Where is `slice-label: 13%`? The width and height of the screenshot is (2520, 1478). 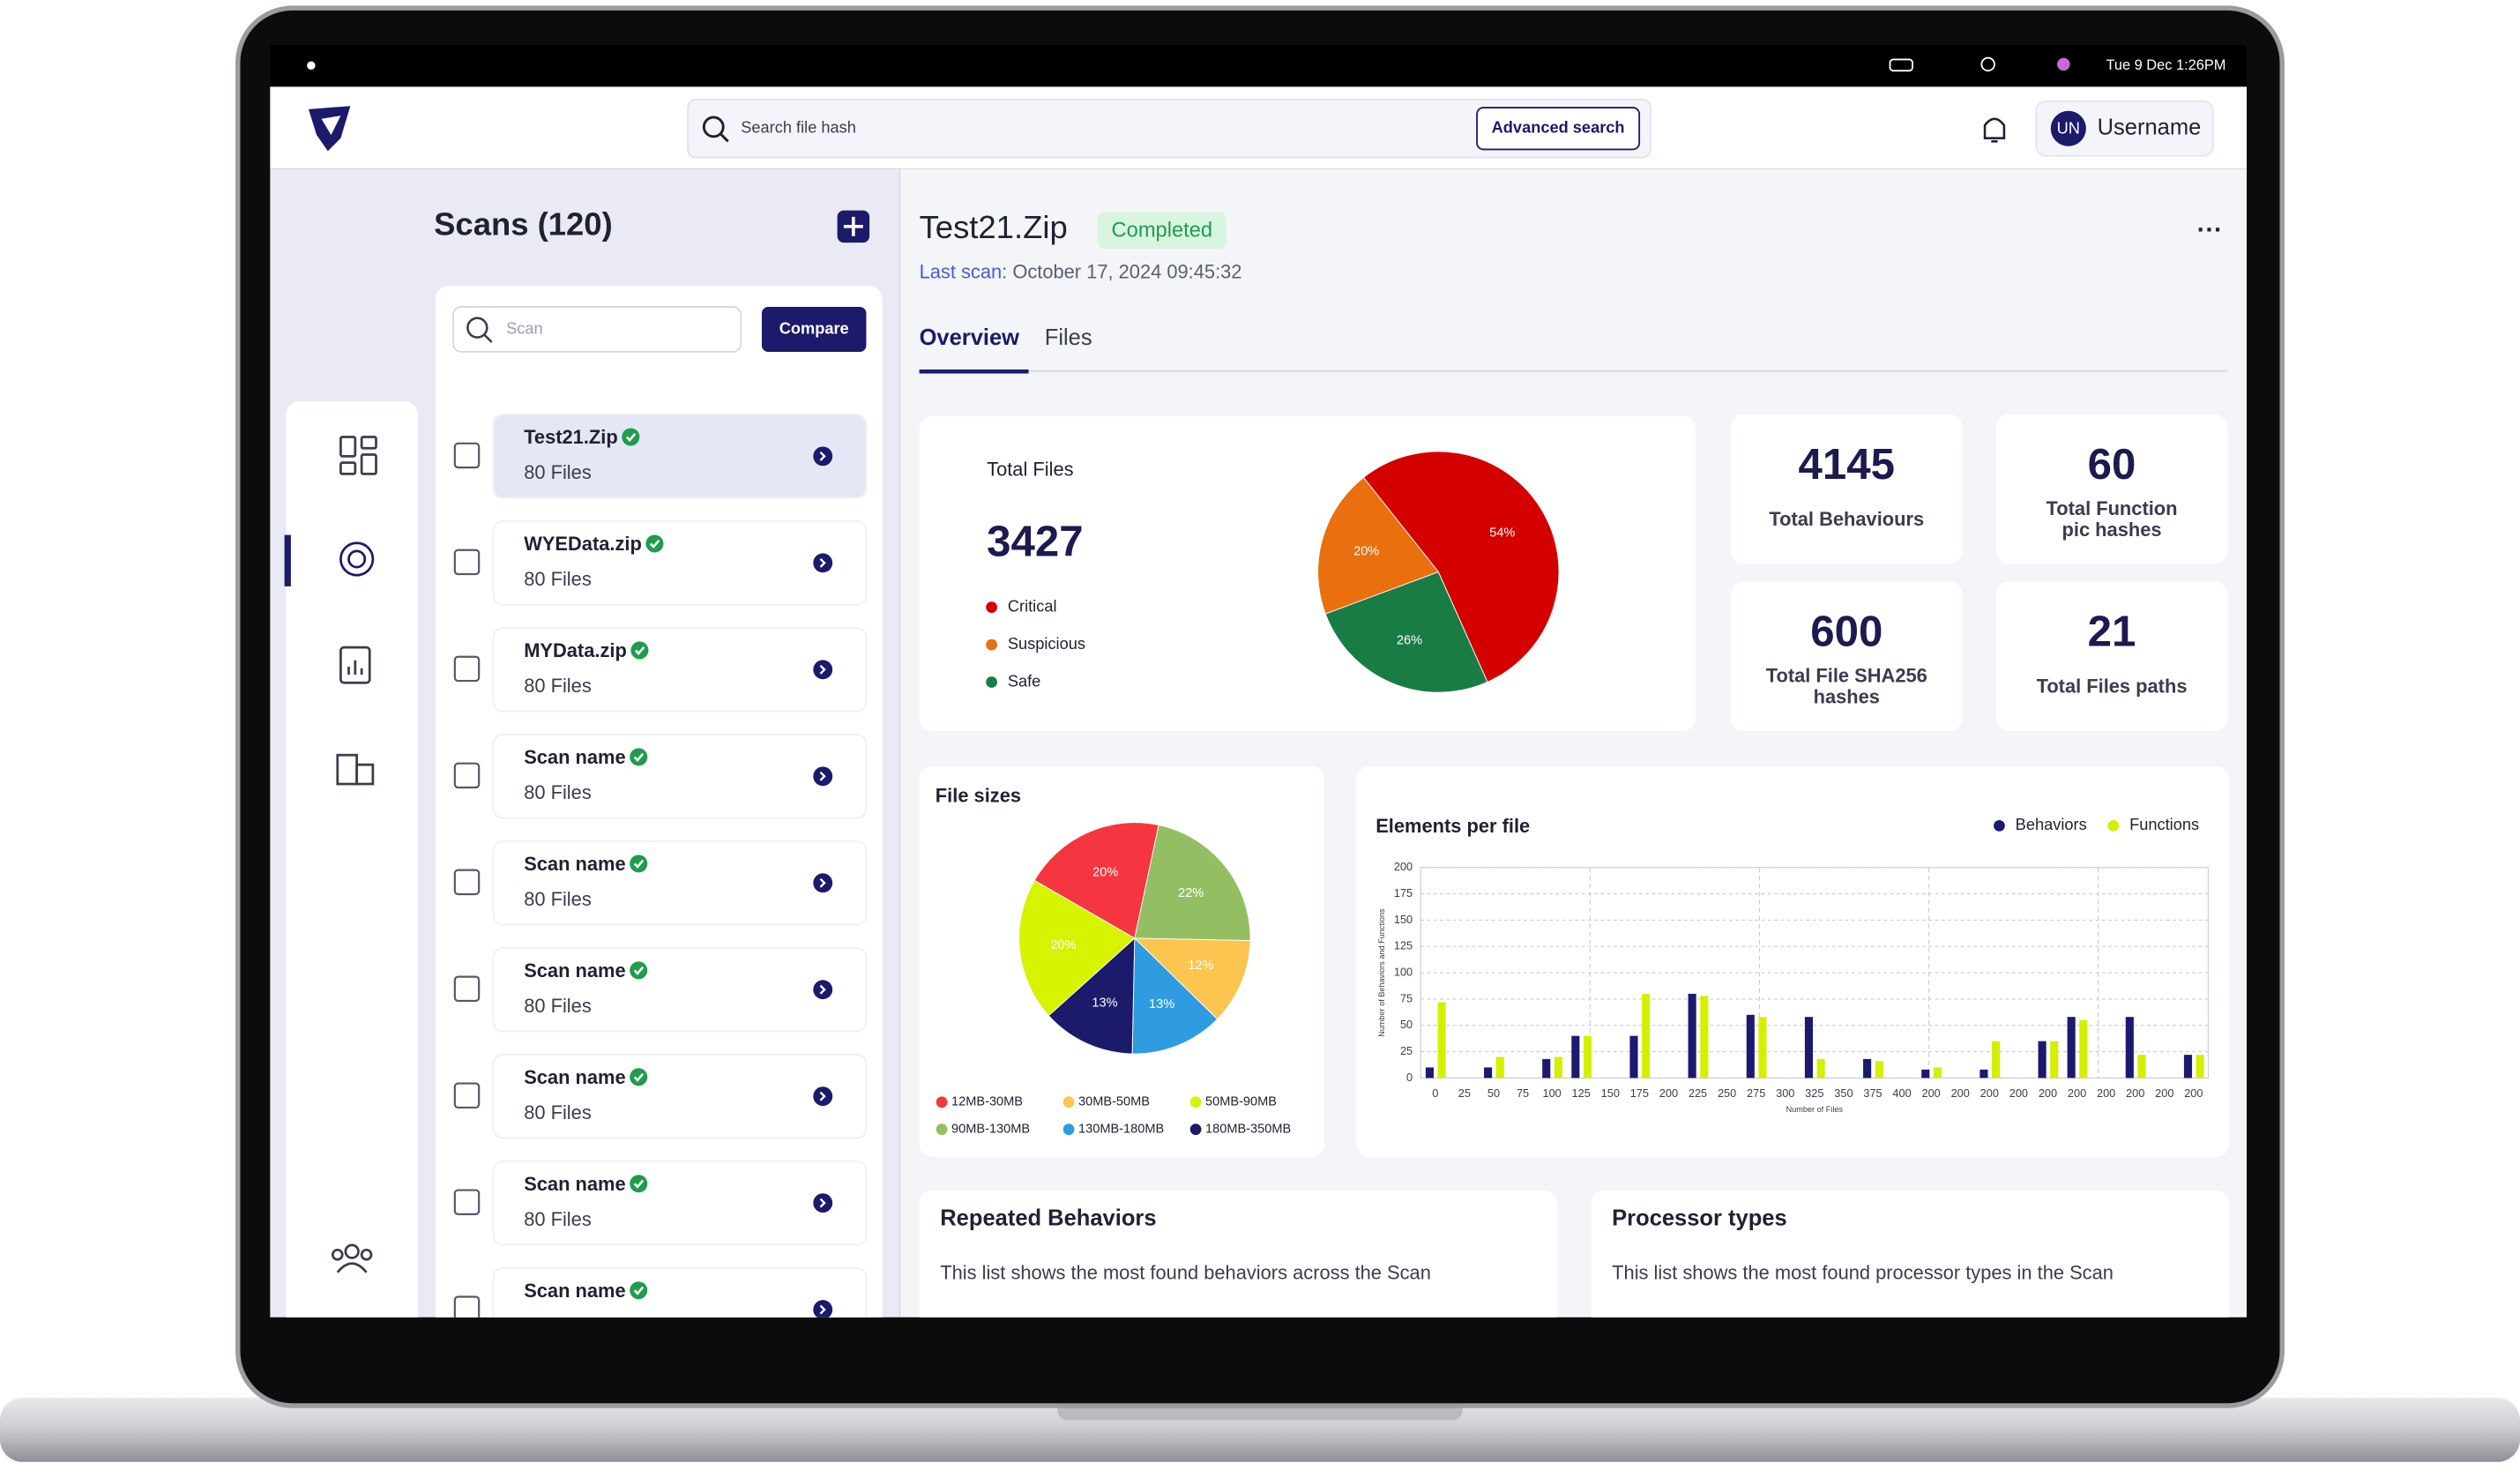
slice-label: 13% is located at coordinates (1104, 1004).